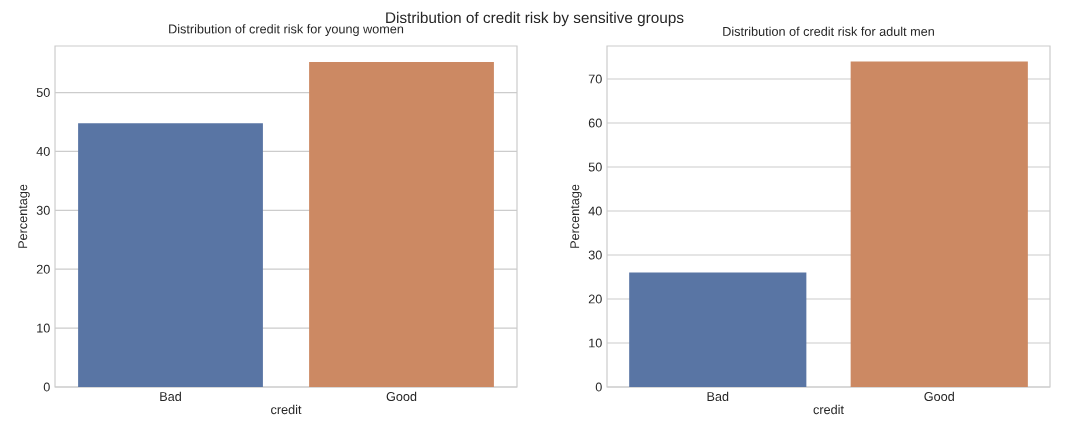  What do you see at coordinates (535, 19) in the screenshot?
I see `text: Distribution of credit risk by sensitive groups` at bounding box center [535, 19].